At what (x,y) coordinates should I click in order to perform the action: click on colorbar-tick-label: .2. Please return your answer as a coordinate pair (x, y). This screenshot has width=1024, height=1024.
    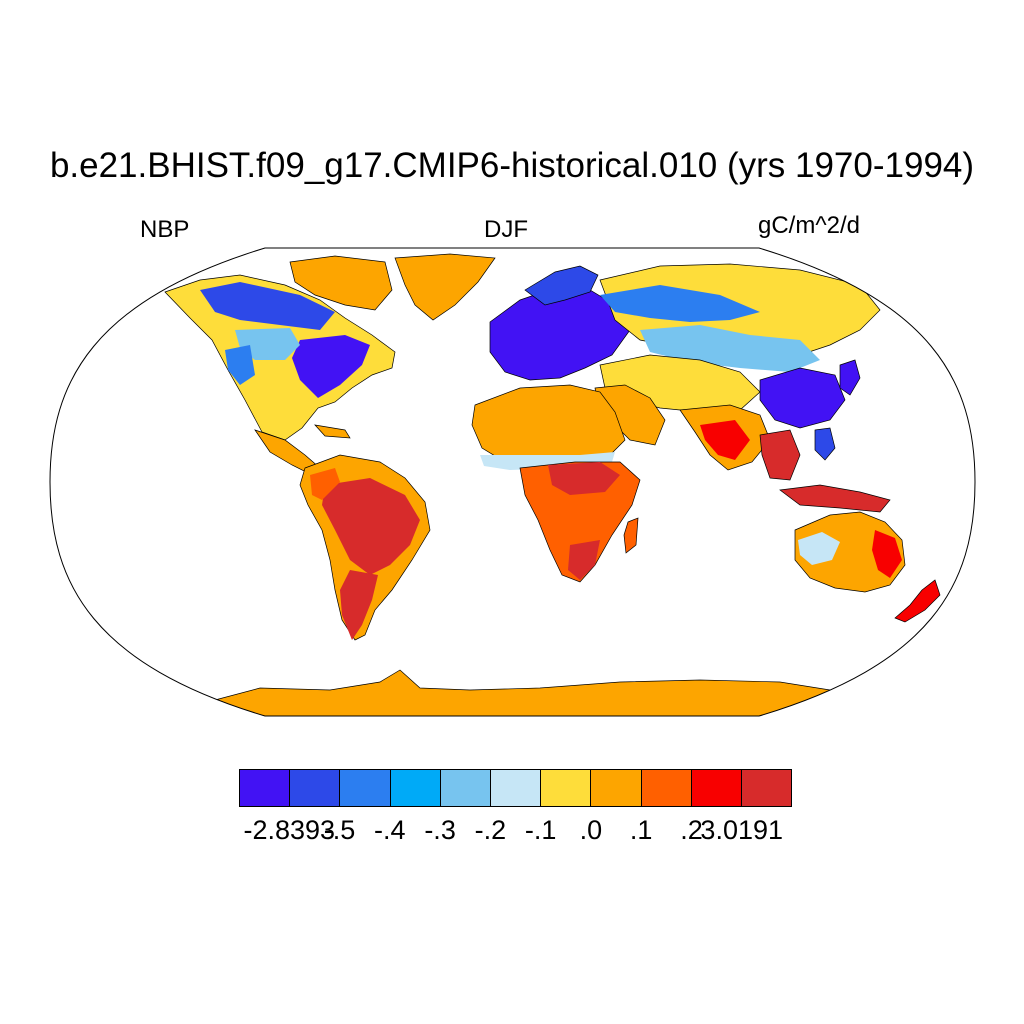
    Looking at the image, I should click on (691, 830).